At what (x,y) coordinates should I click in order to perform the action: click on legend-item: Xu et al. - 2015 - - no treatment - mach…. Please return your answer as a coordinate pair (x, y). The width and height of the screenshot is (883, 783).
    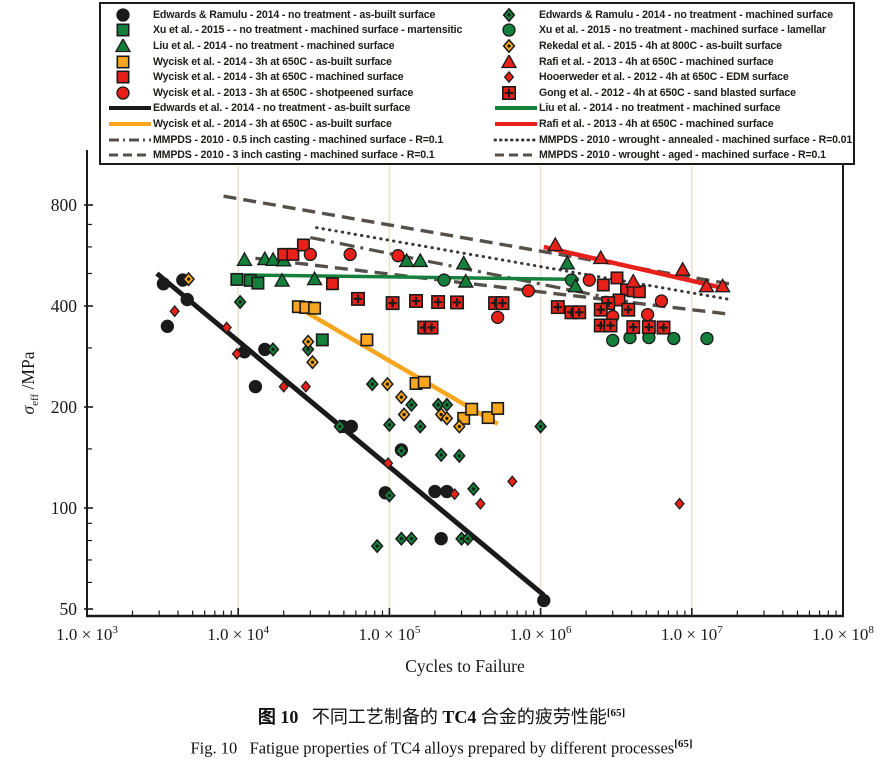
    Looking at the image, I should click on (294, 31).